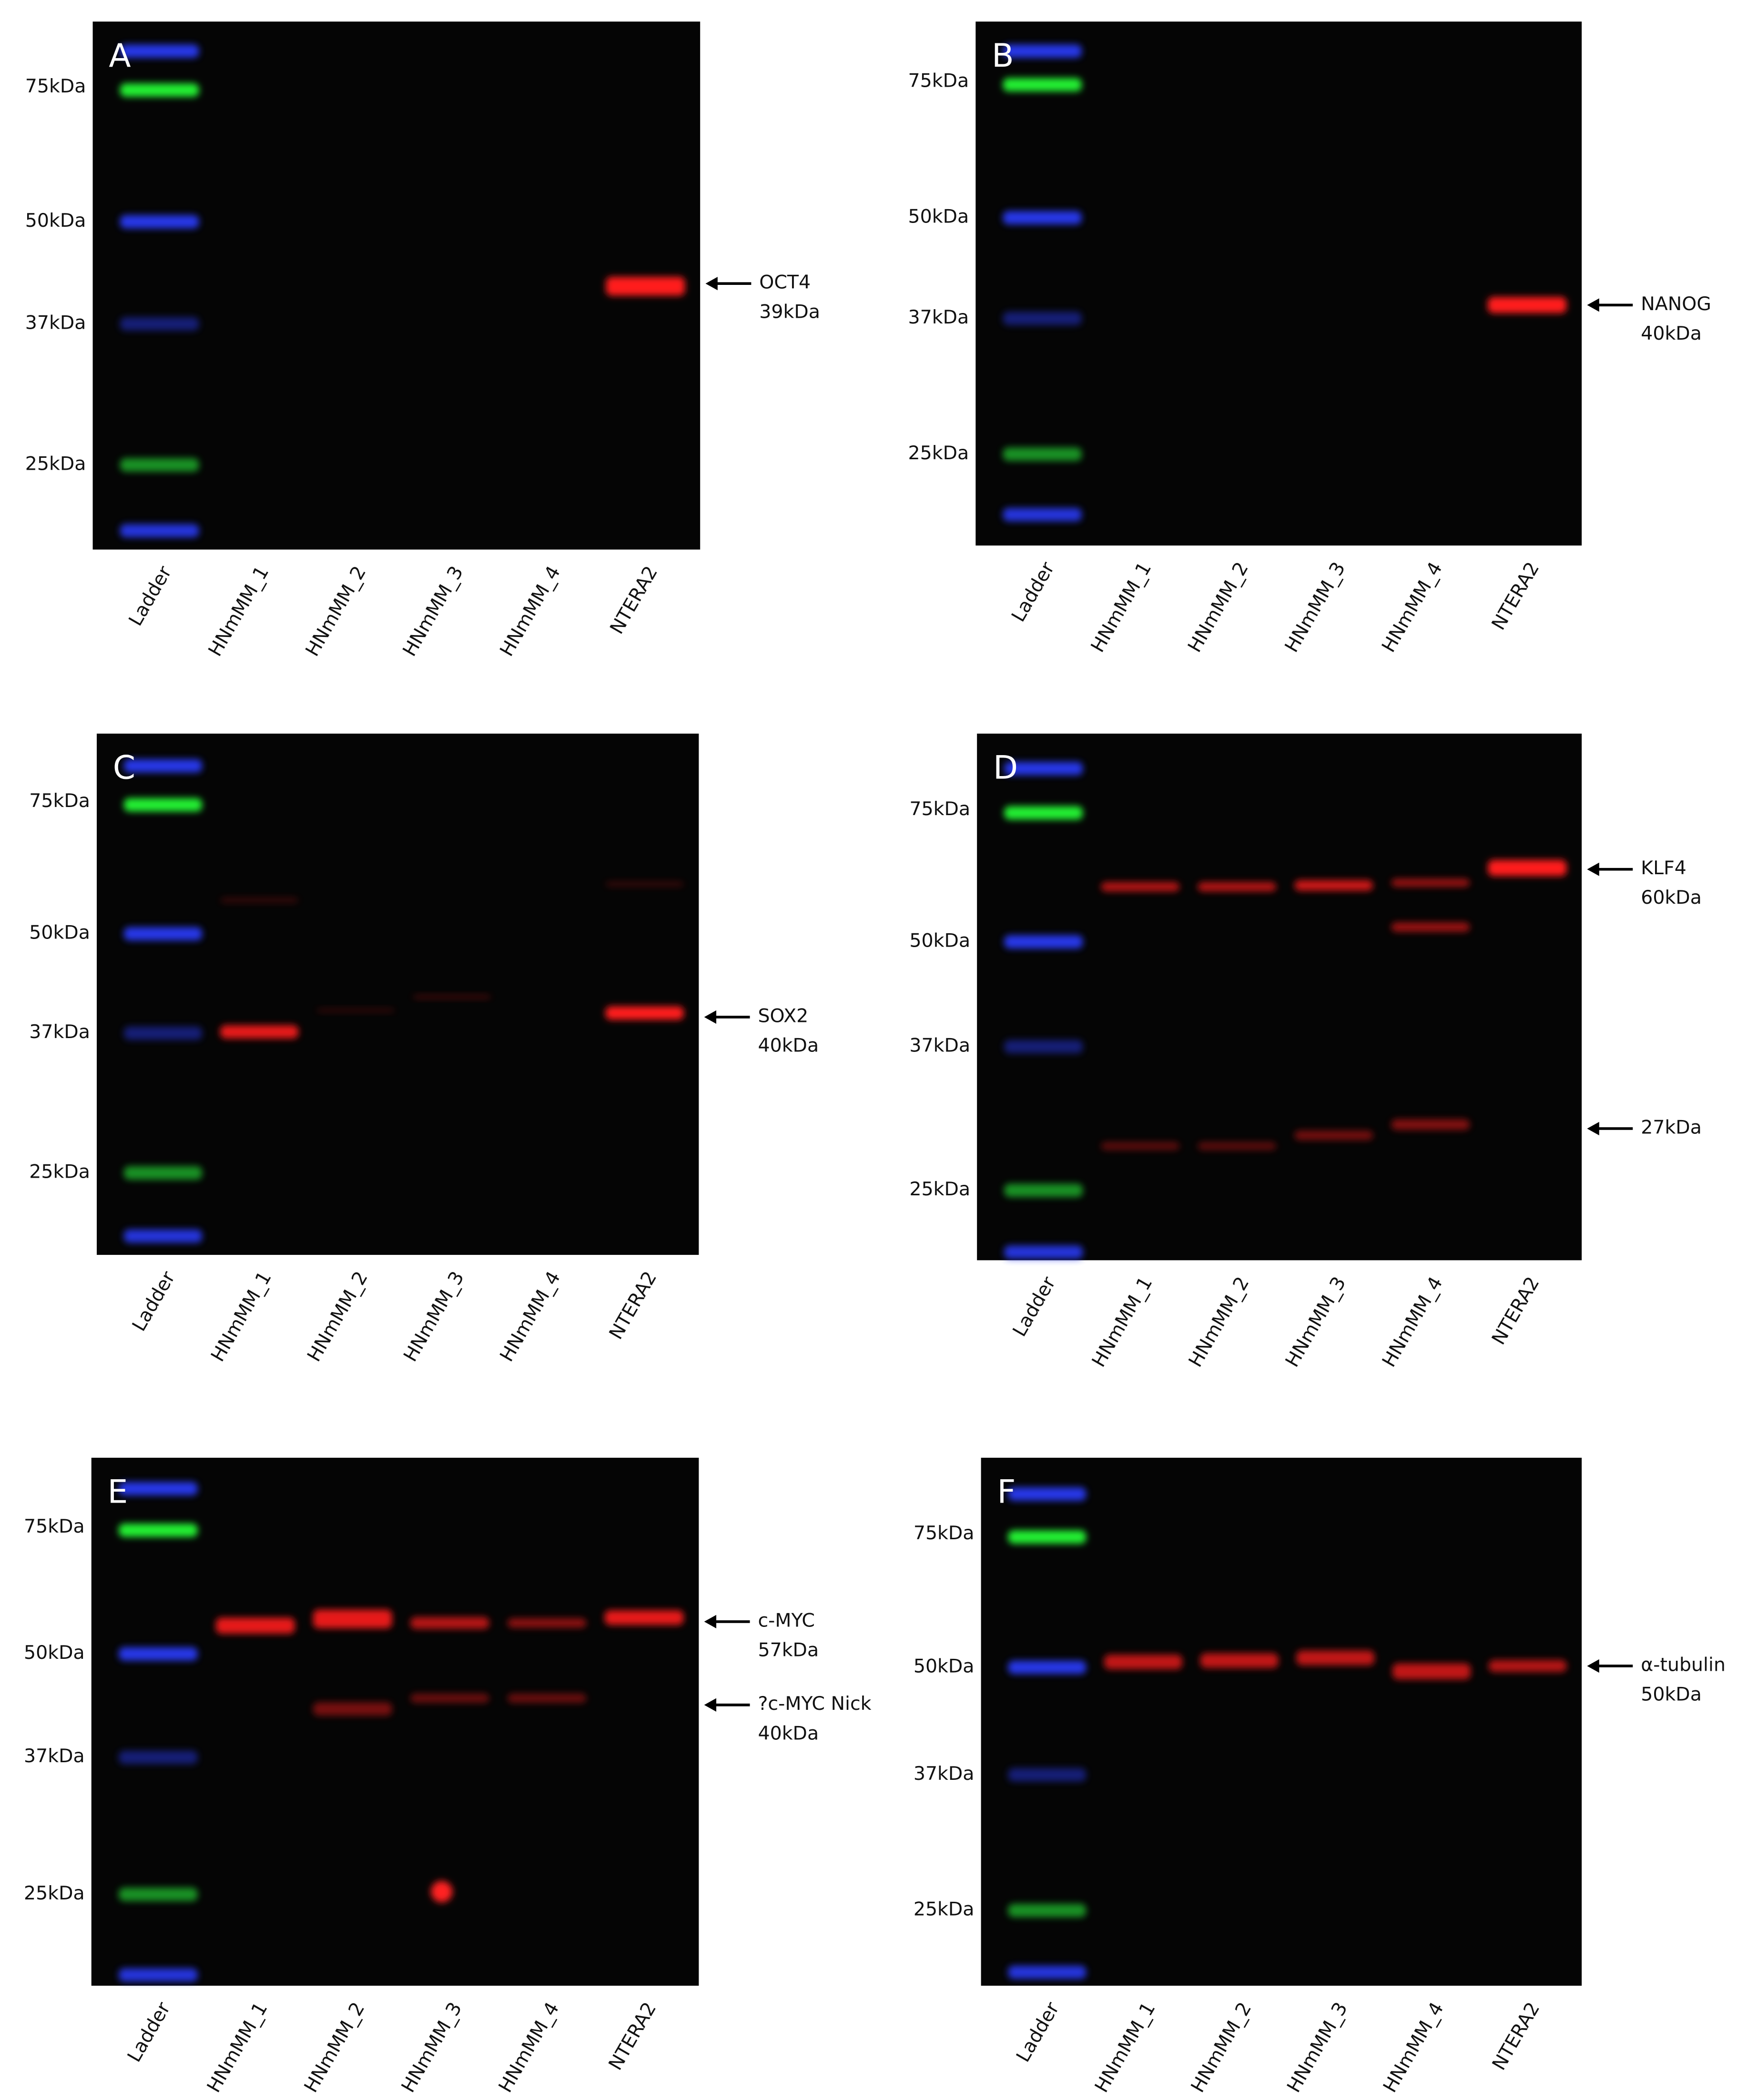 Image resolution: width=1747 pixels, height=2100 pixels. I want to click on annotation-text: ?c-MYC Nick, so click(814, 1704).